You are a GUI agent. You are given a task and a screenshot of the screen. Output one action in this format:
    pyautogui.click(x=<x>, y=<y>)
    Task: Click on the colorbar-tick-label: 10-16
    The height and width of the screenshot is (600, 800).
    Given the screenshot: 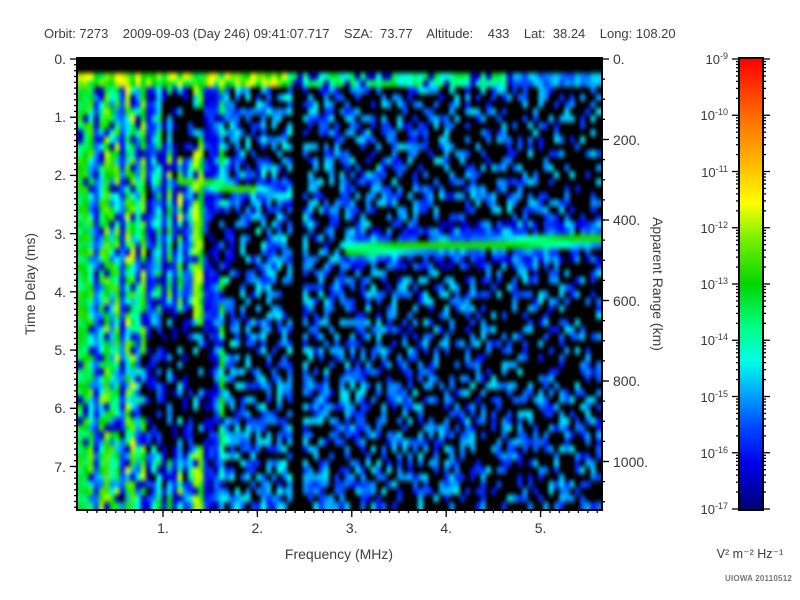 What is the action you would take?
    pyautogui.click(x=714, y=452)
    